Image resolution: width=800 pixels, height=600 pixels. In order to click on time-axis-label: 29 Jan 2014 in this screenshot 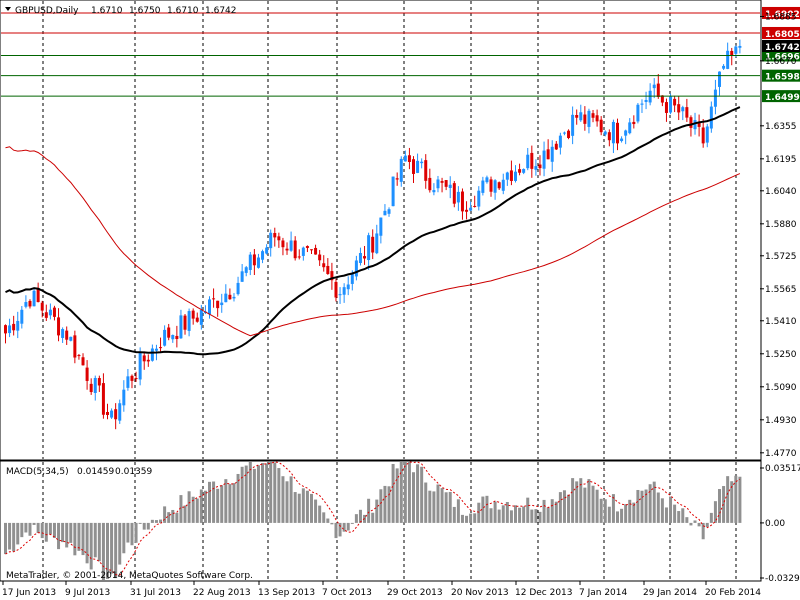, I will do `click(670, 593)`.